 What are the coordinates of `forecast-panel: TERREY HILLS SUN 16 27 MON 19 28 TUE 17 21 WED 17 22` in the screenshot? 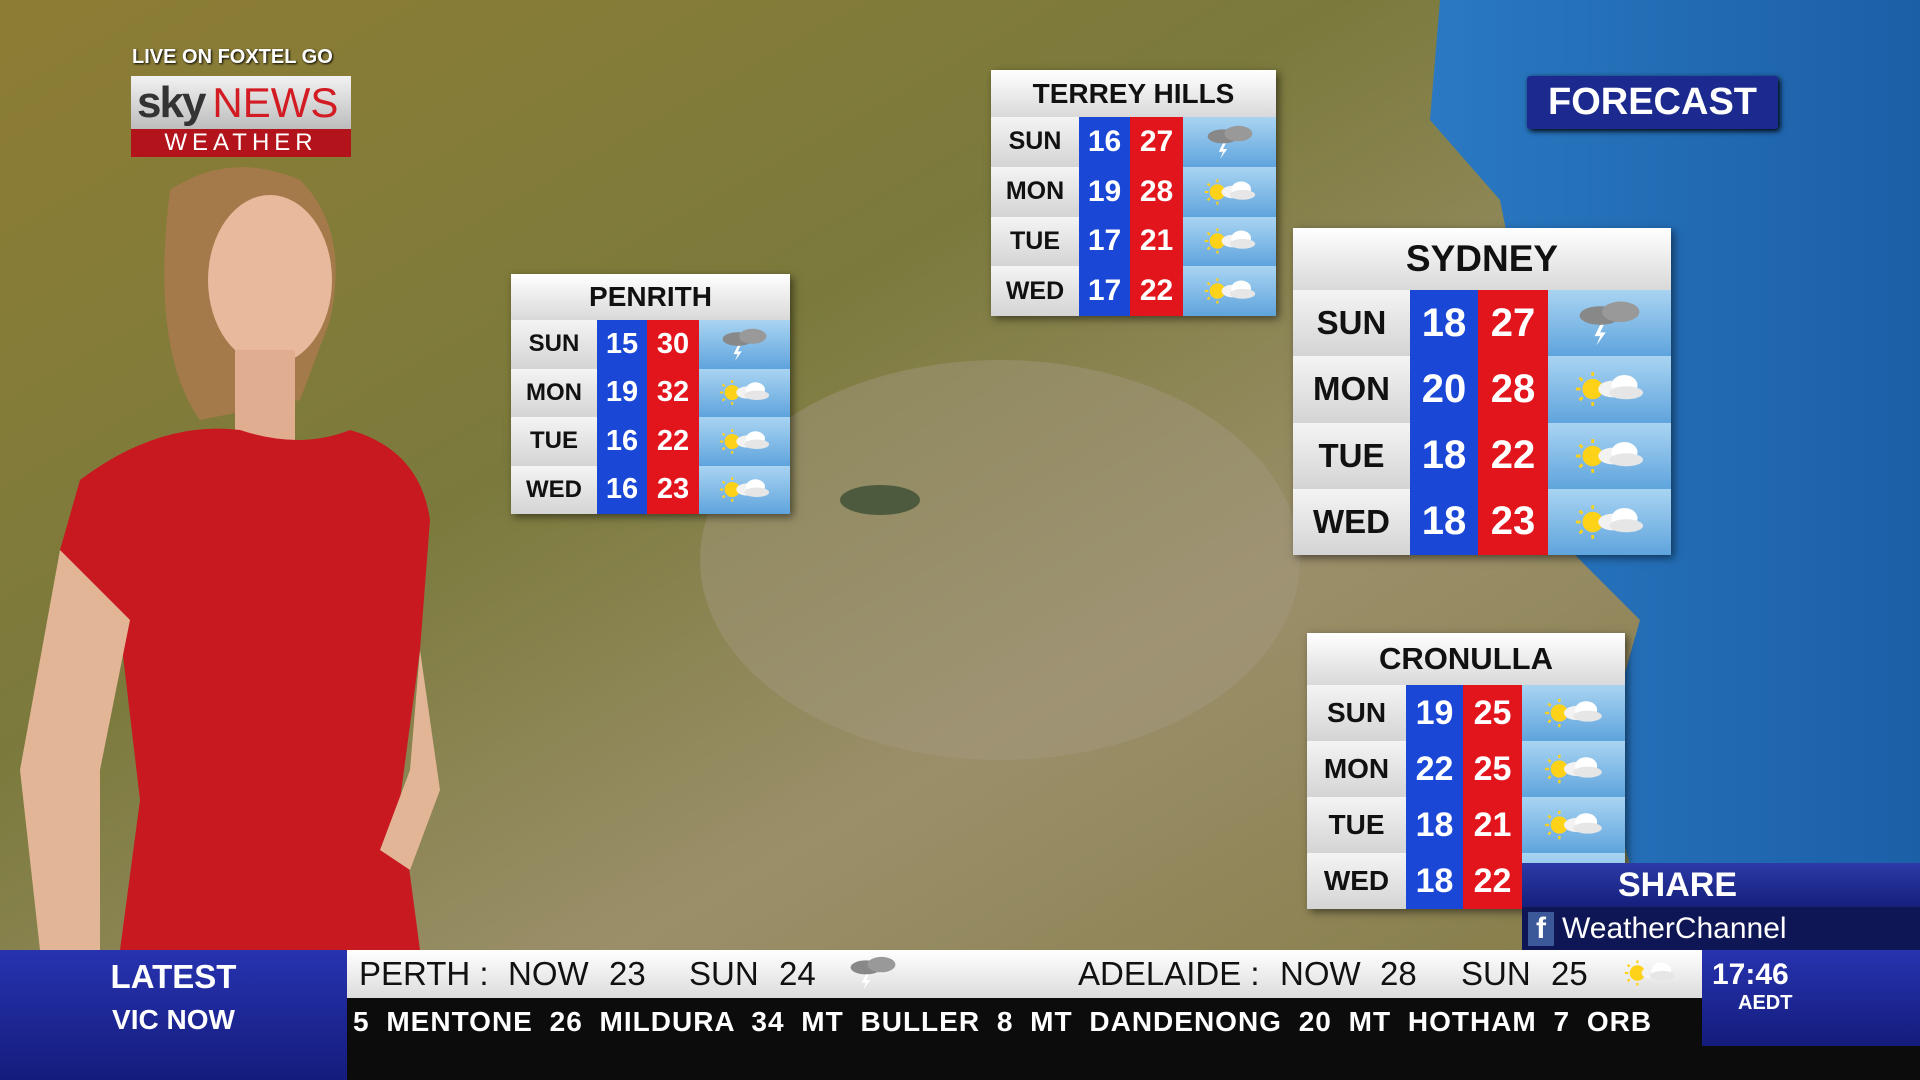 It's located at (1133, 193).